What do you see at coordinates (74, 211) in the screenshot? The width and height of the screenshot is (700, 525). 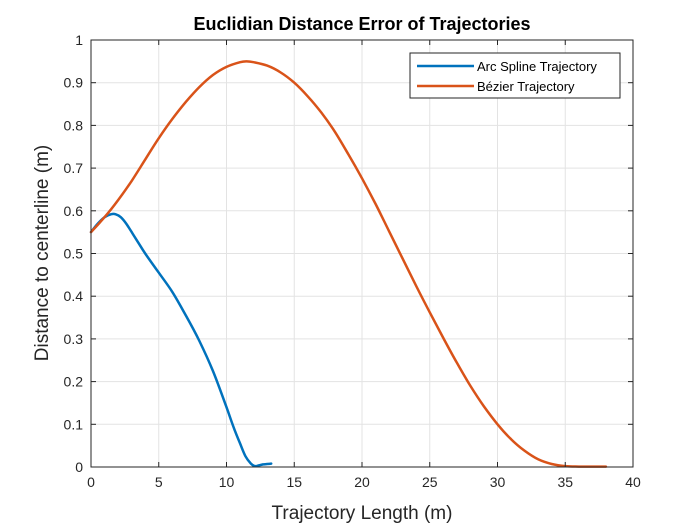 I see `y-tick-label: 0.6` at bounding box center [74, 211].